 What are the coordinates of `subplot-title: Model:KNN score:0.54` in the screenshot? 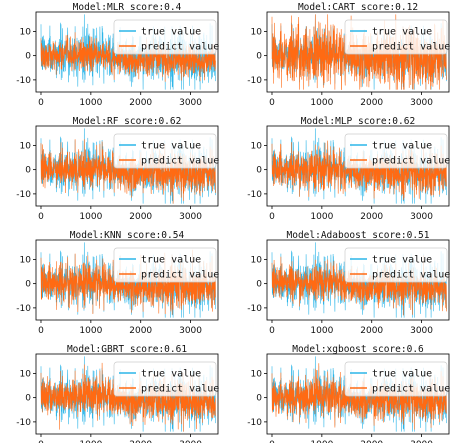 It's located at (127, 235).